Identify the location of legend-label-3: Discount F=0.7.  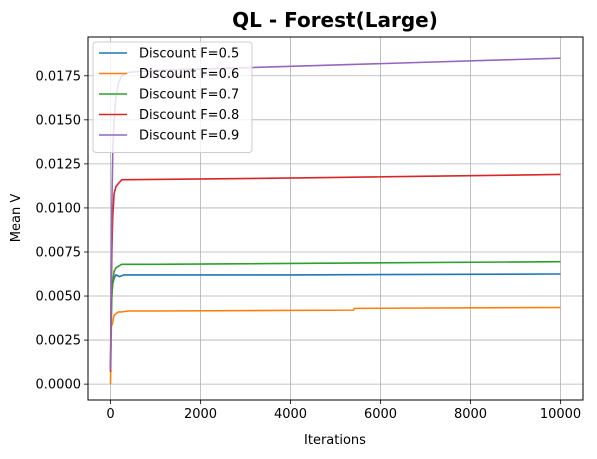
(189, 95).